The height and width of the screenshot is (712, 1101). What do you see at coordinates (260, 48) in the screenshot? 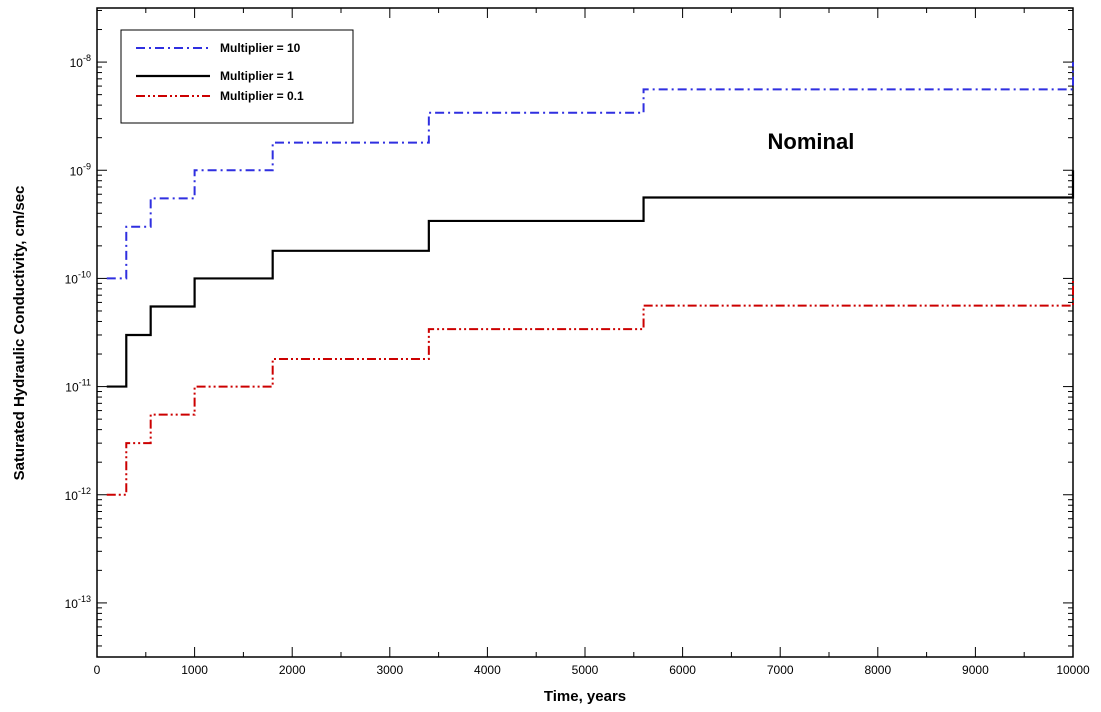
I see `legend-label-multiplier-10: Multiplier = 10` at bounding box center [260, 48].